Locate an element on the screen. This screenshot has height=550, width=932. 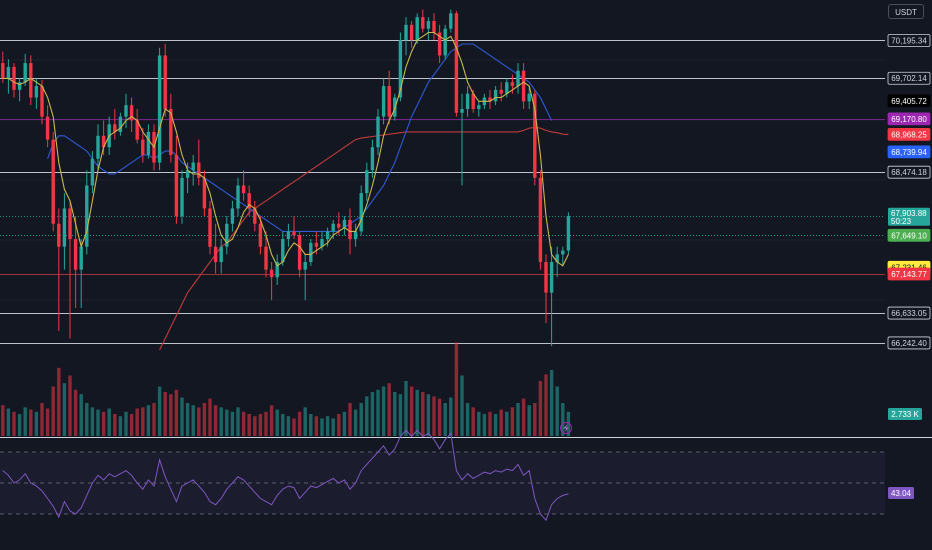
rsi-label-text: 43.04 is located at coordinates (901, 493).